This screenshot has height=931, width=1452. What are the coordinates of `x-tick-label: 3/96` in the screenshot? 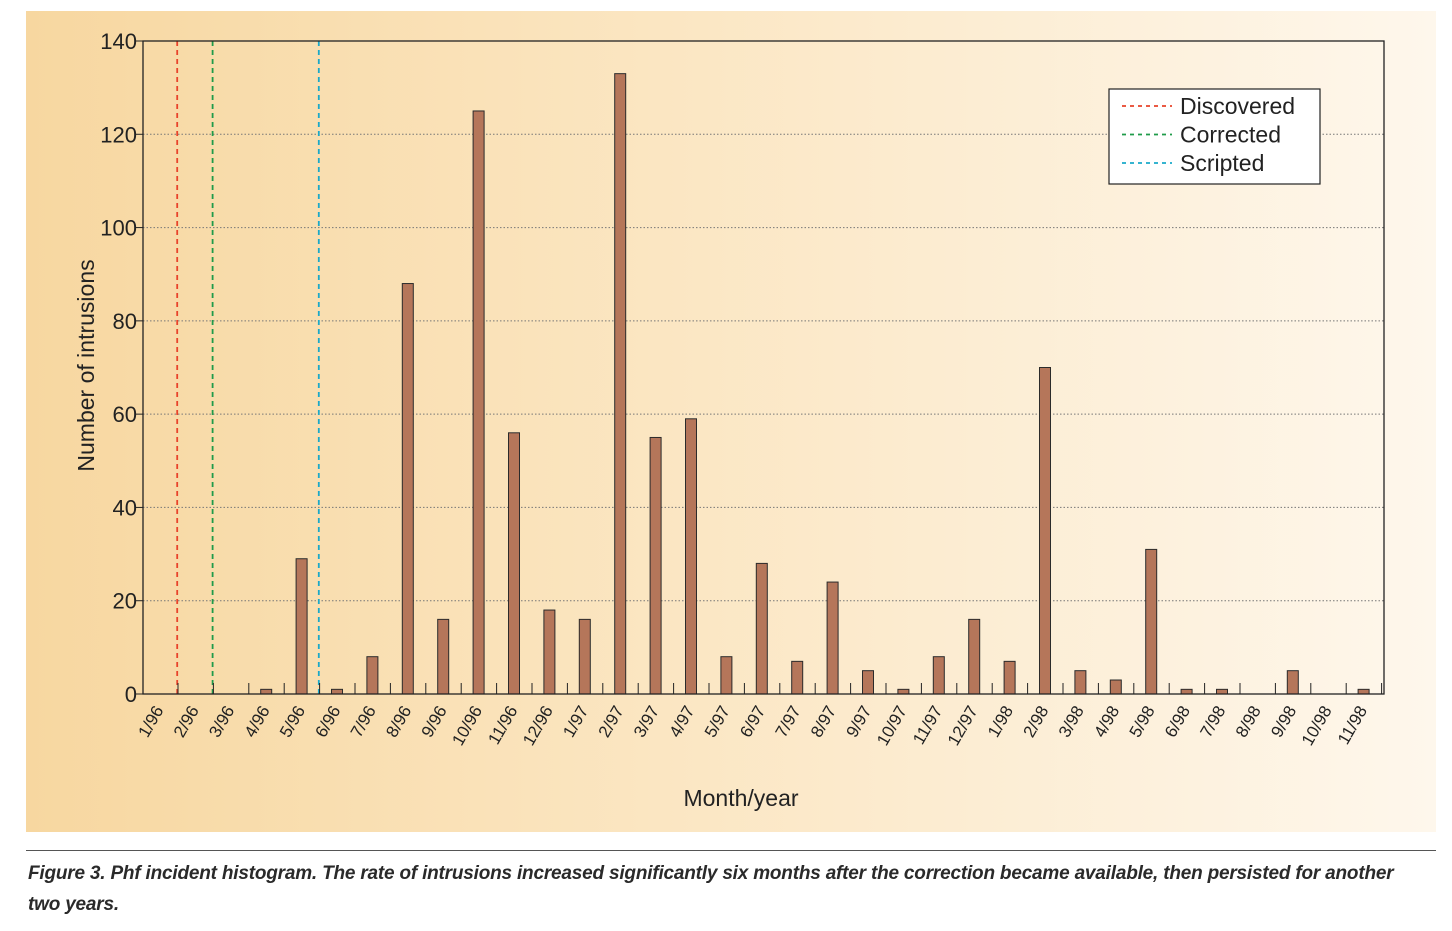 It's located at (221, 722).